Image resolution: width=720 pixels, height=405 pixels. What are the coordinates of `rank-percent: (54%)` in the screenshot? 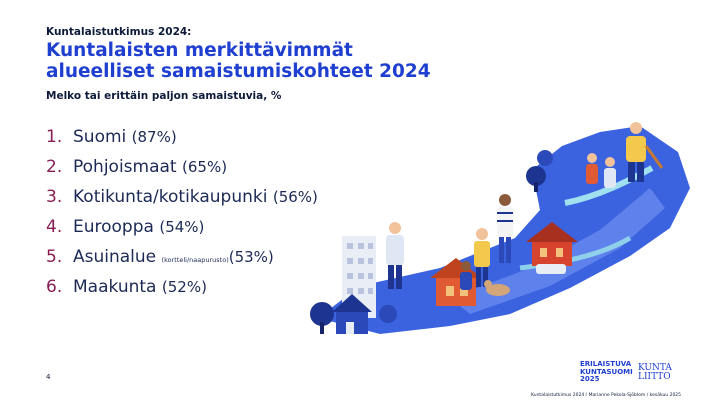 It's located at (182, 227).